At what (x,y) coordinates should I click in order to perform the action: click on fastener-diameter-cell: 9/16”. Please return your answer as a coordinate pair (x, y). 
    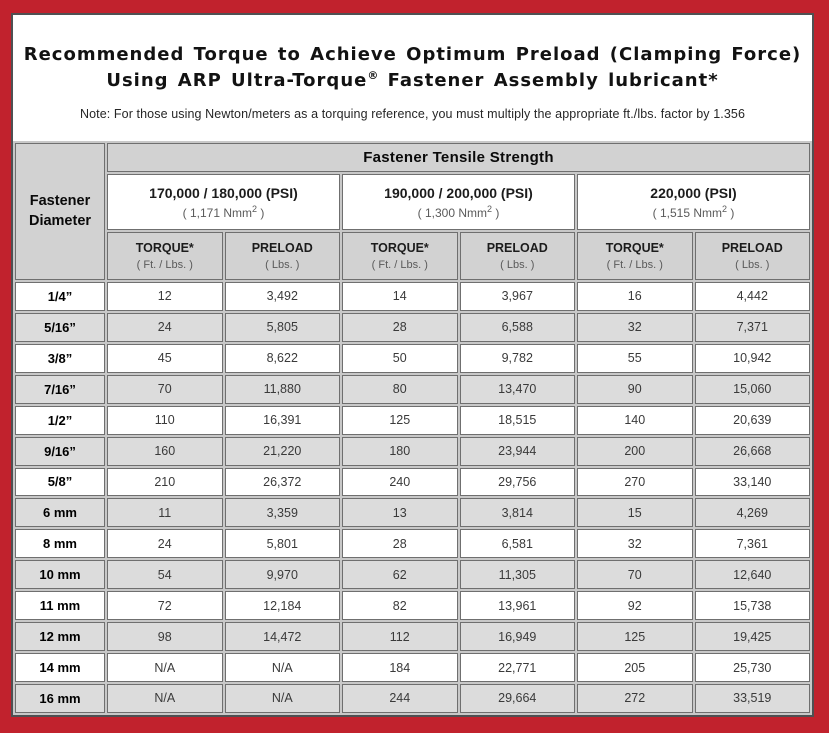
    Looking at the image, I should click on (60, 451).